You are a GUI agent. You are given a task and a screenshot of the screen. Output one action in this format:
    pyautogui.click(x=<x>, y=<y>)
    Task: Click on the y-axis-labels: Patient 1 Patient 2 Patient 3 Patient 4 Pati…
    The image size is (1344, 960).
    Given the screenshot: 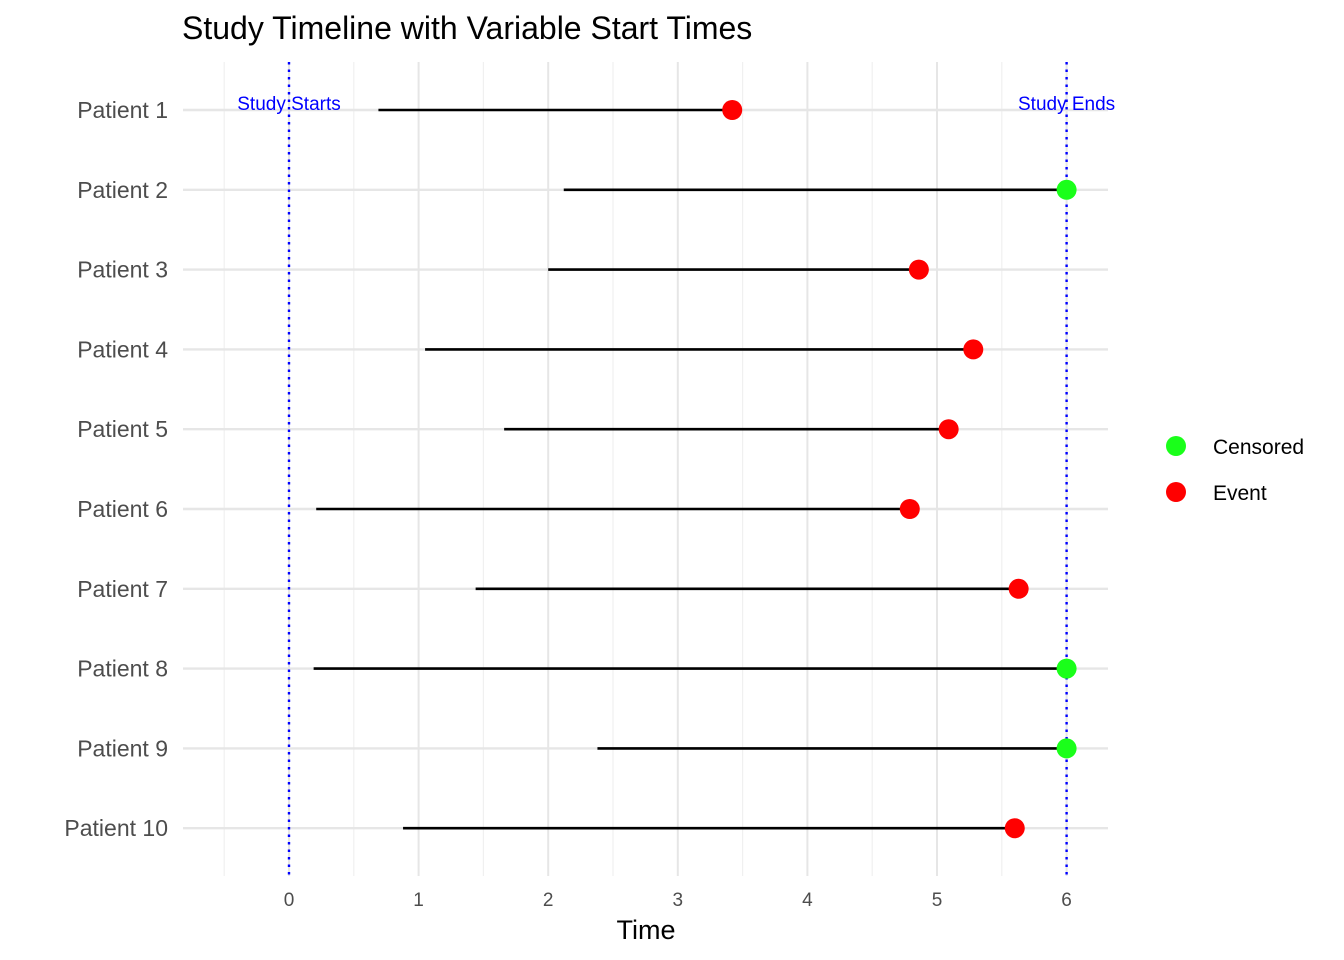 What is the action you would take?
    pyautogui.click(x=116, y=469)
    